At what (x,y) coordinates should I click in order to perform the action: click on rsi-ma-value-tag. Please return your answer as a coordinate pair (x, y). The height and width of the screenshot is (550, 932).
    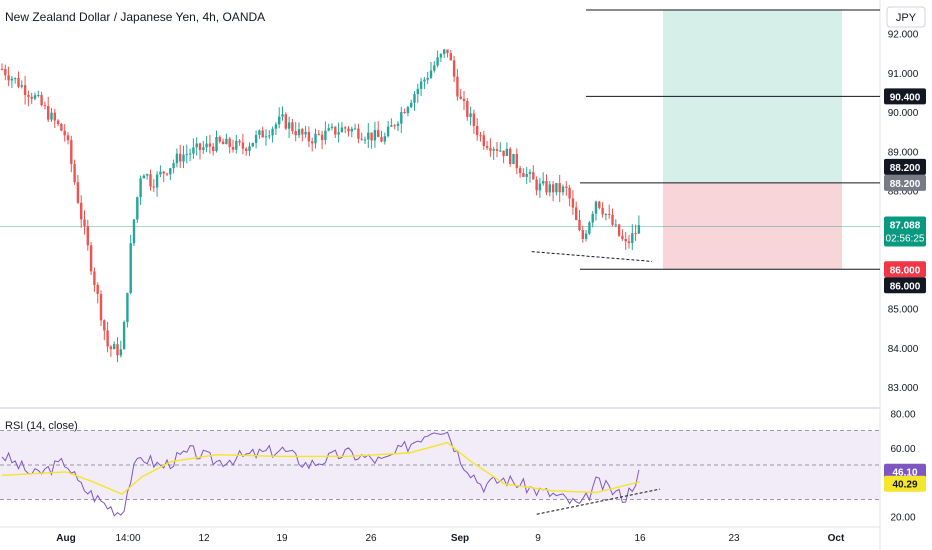
    Looking at the image, I should click on (905, 483).